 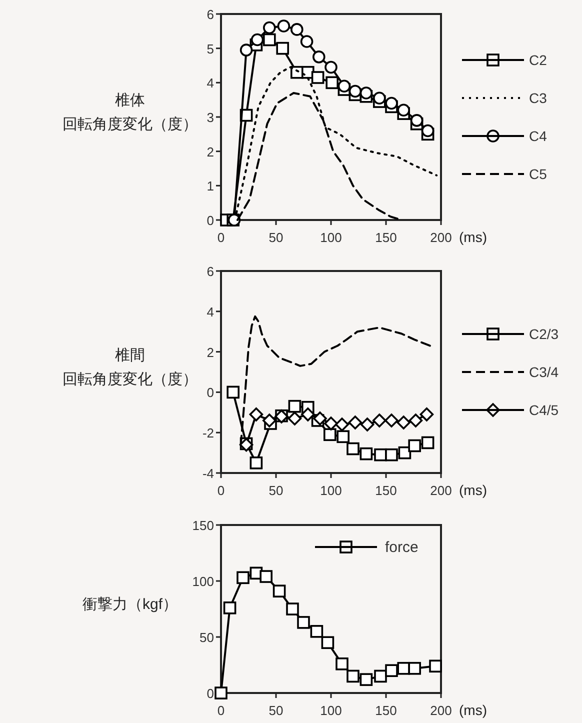 What do you see at coordinates (504, 136) in the screenshot?
I see `legend: C4` at bounding box center [504, 136].